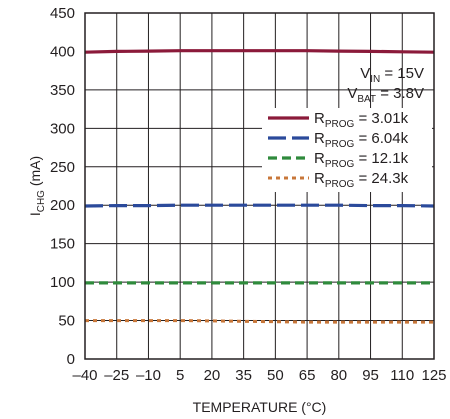 Image resolution: width=450 pixels, height=419 pixels. Describe the element at coordinates (62, 282) in the screenshot. I see `y-tick-label-100: 100` at that location.